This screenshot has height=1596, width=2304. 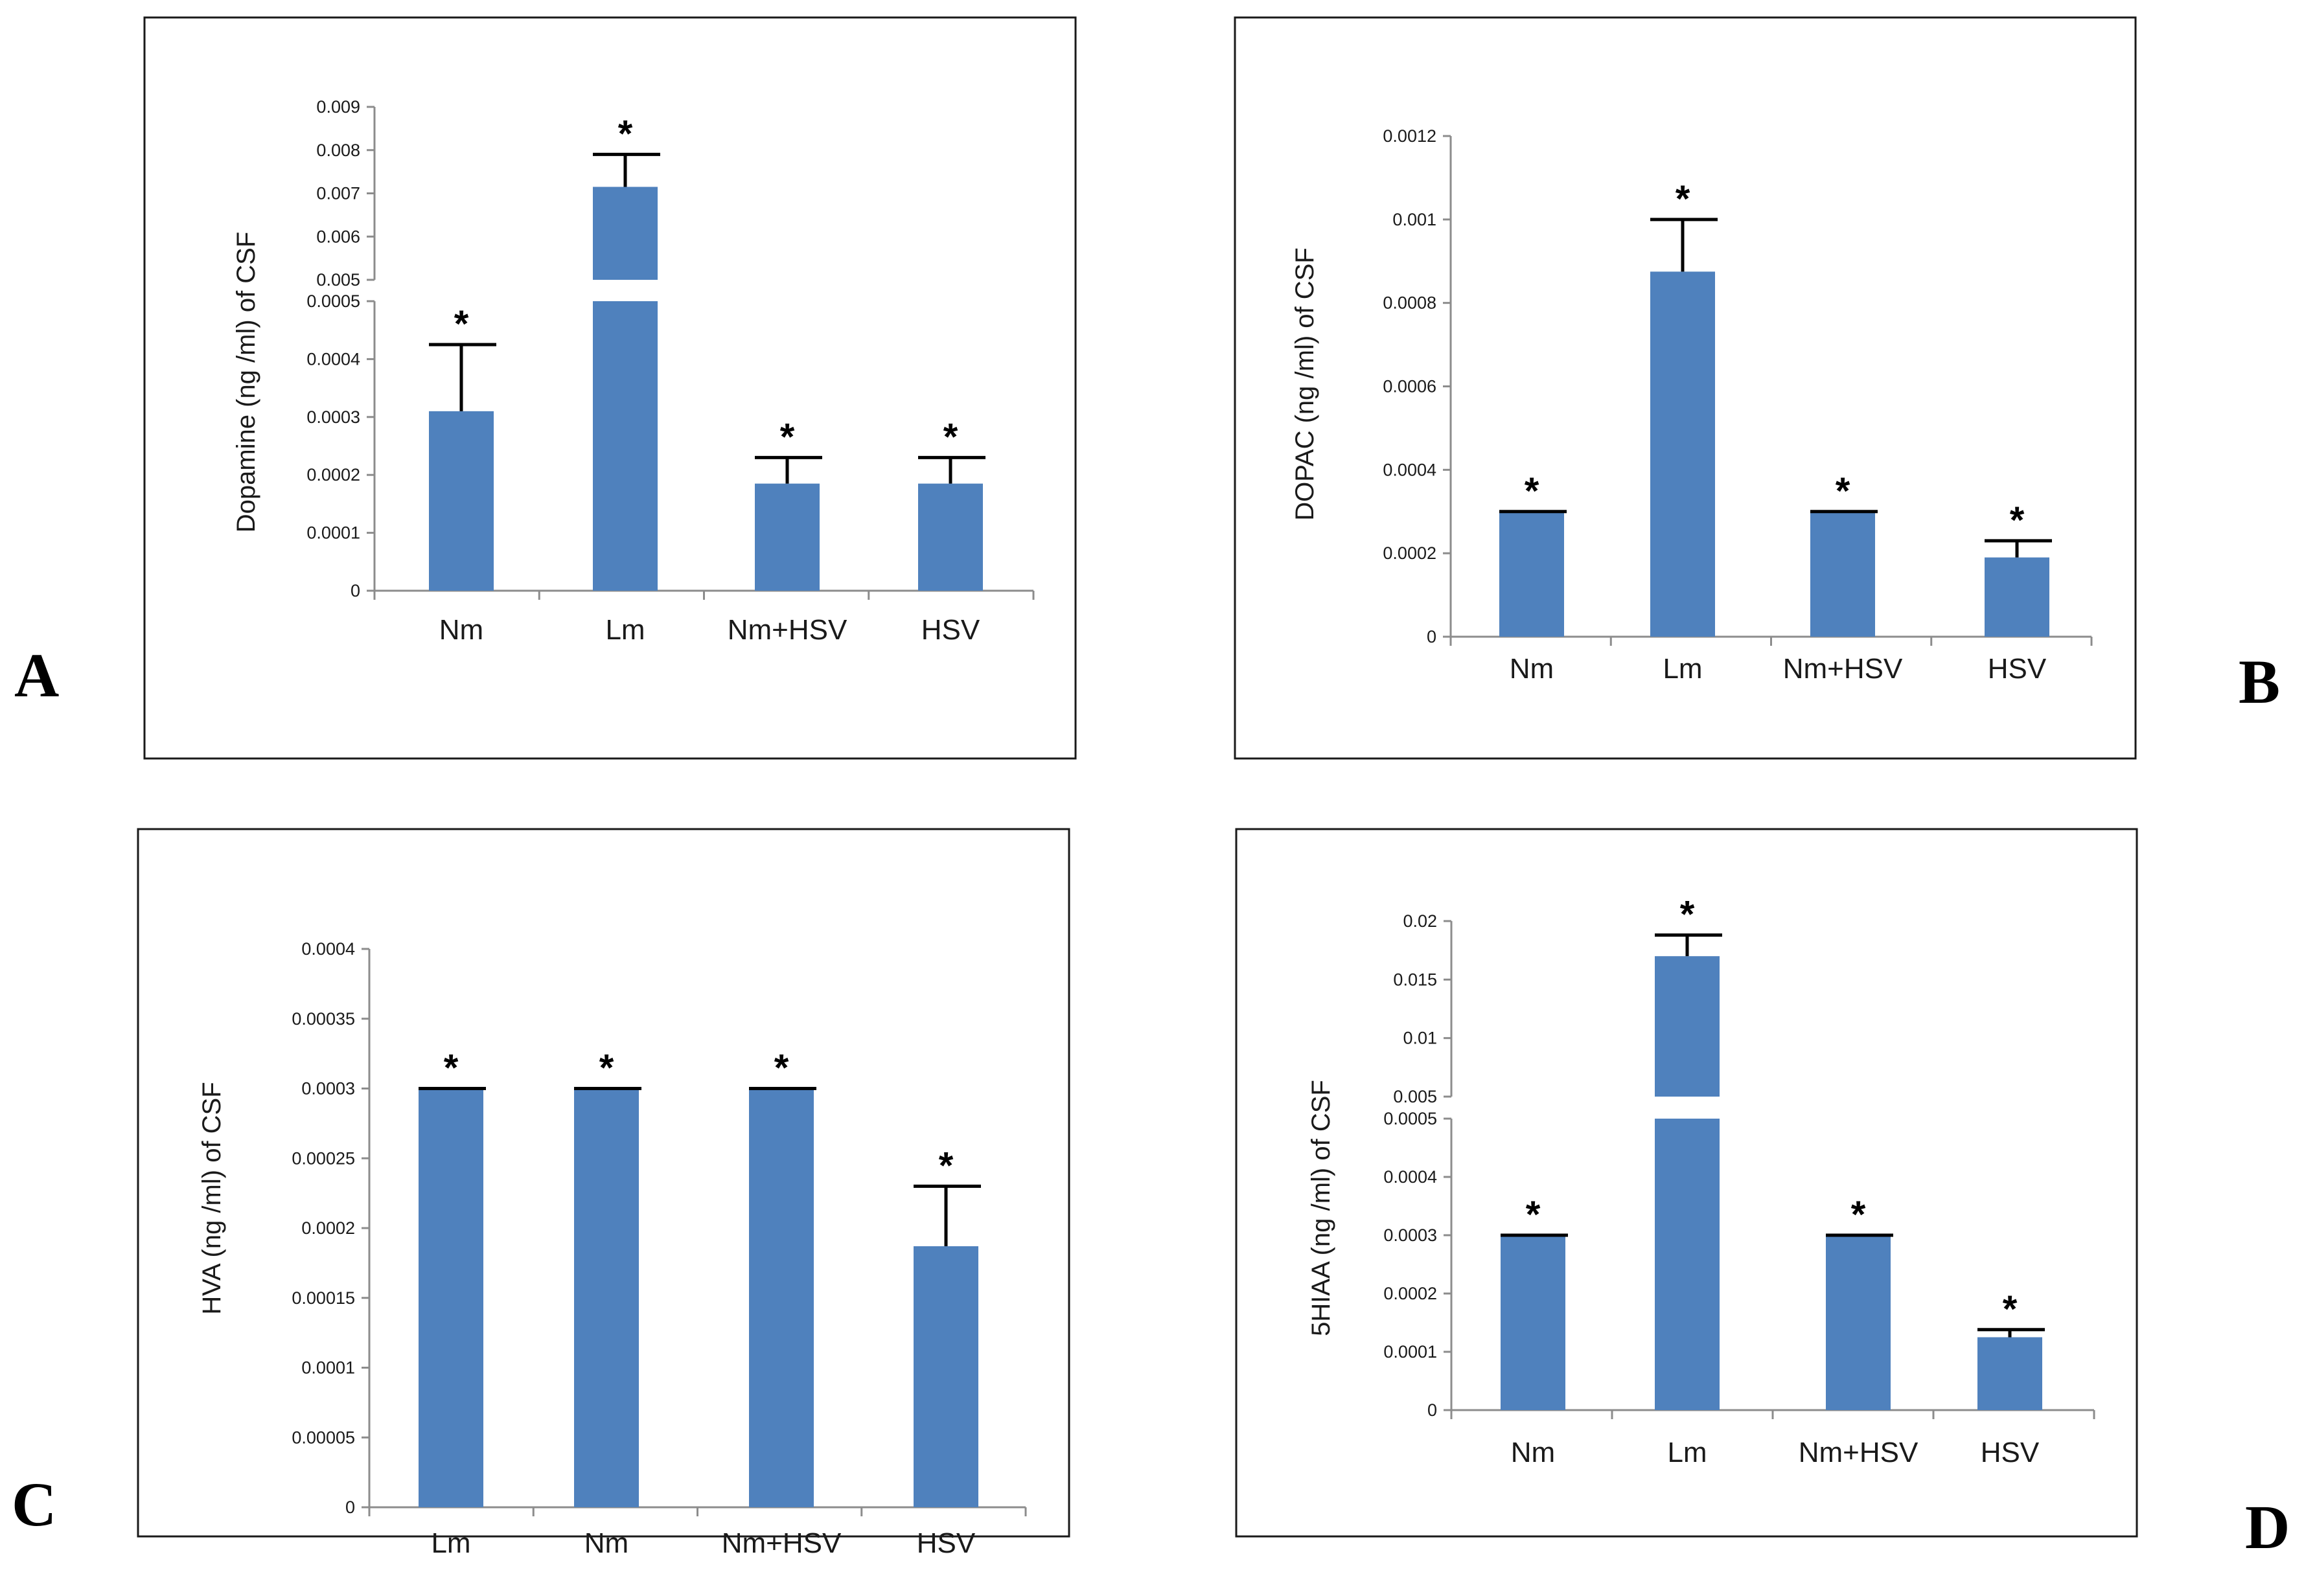 I want to click on significance-star-a-0: *, so click(x=461, y=324).